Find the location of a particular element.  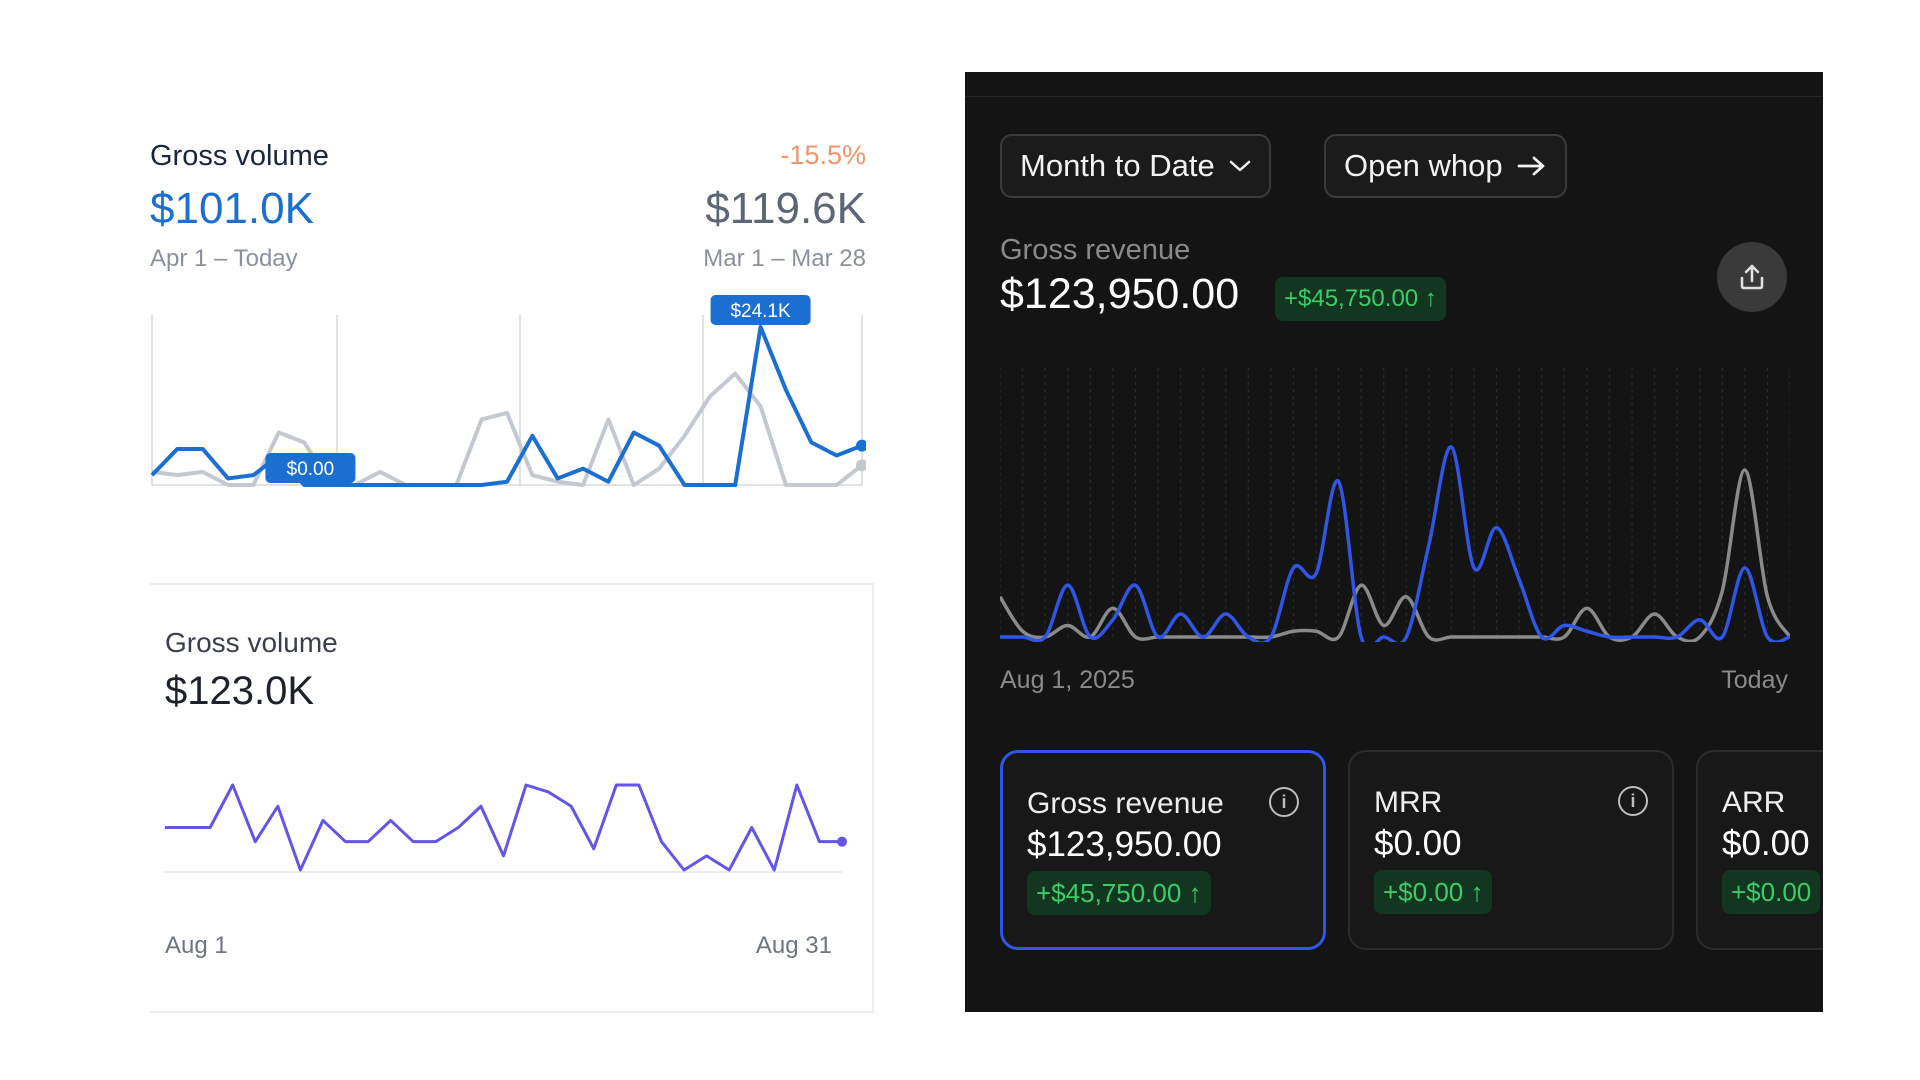

period-dropdown: Month to Date is located at coordinates (1135, 166).